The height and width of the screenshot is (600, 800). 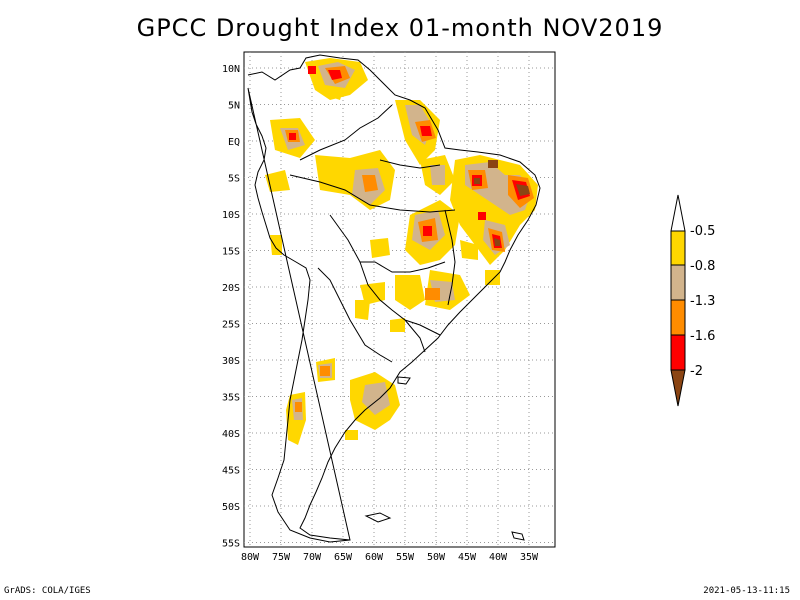 I want to click on latitude-label: 45S, so click(x=231, y=471).